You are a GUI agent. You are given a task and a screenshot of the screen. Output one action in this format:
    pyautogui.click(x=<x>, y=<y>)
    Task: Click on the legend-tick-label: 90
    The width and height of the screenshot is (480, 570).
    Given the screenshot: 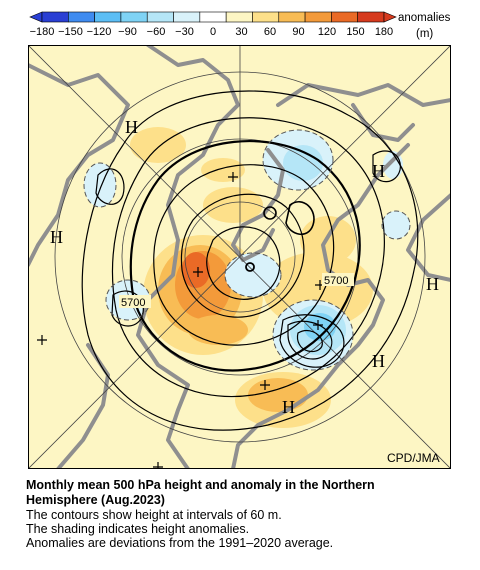 What is the action you would take?
    pyautogui.click(x=298, y=32)
    